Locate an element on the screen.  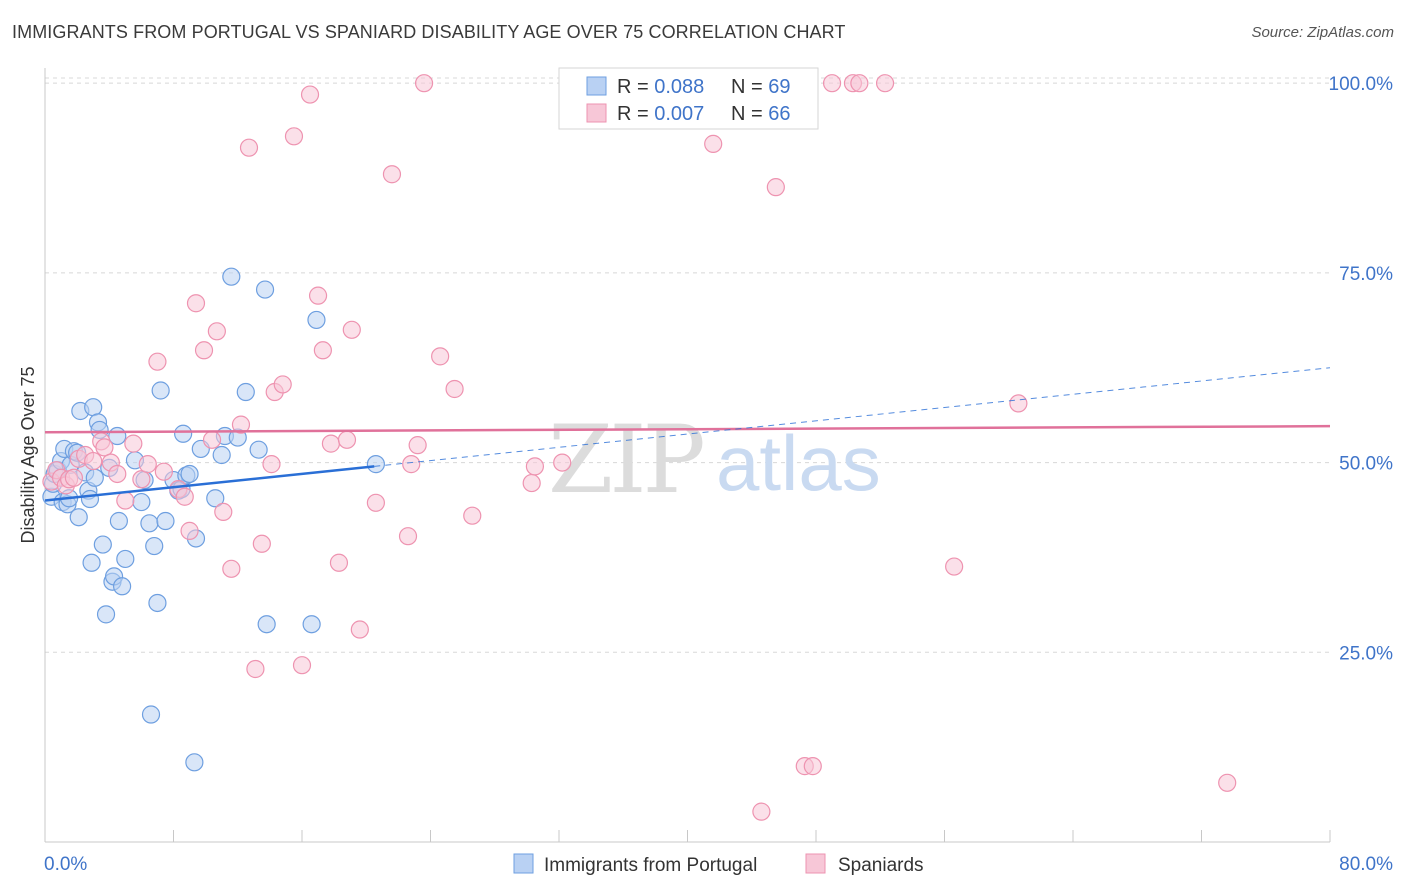
y-tick-label: 50.0% is located at coordinates (1366, 464).